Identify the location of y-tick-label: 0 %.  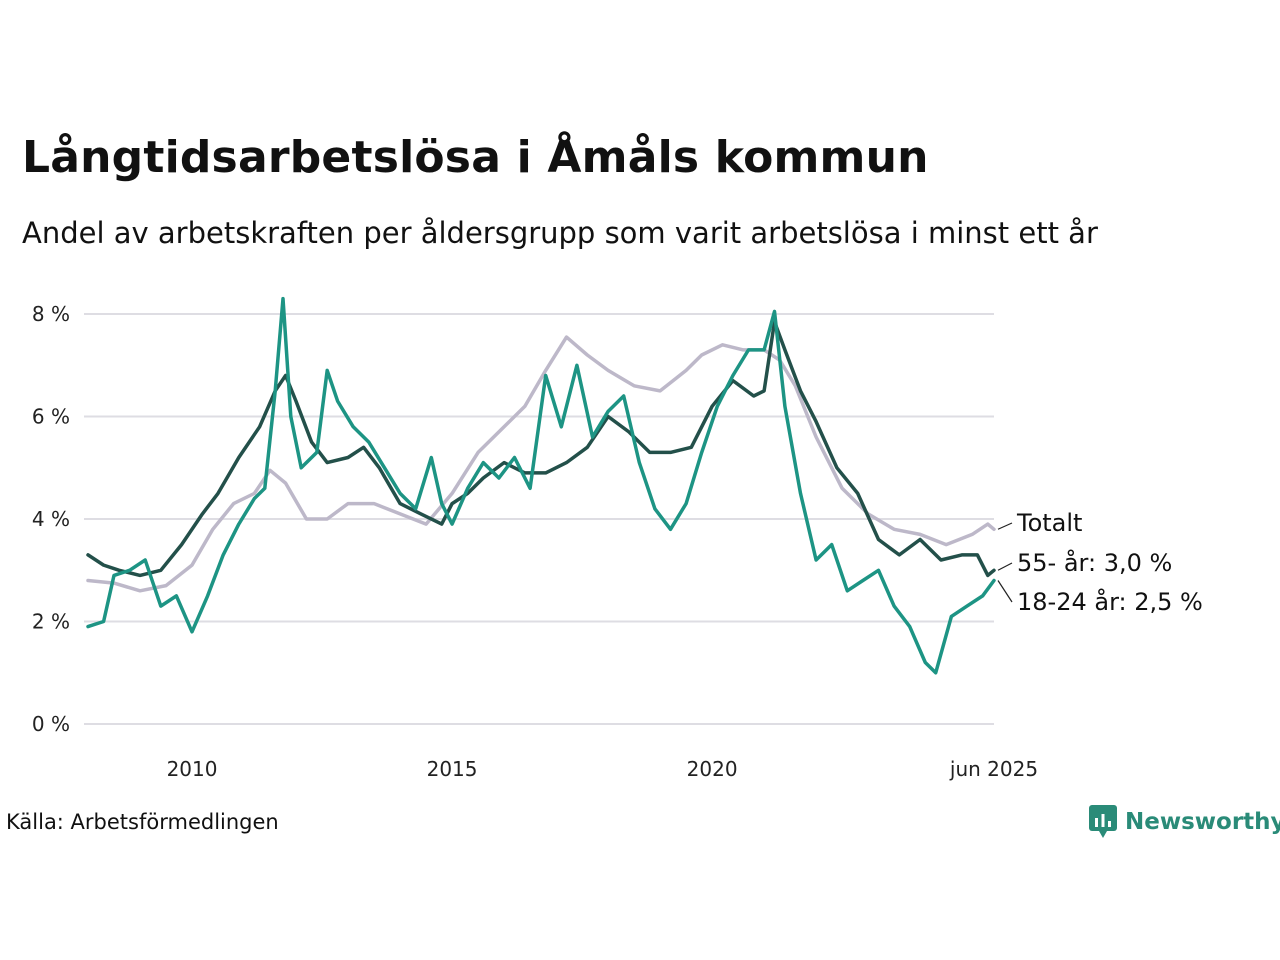
(51, 724).